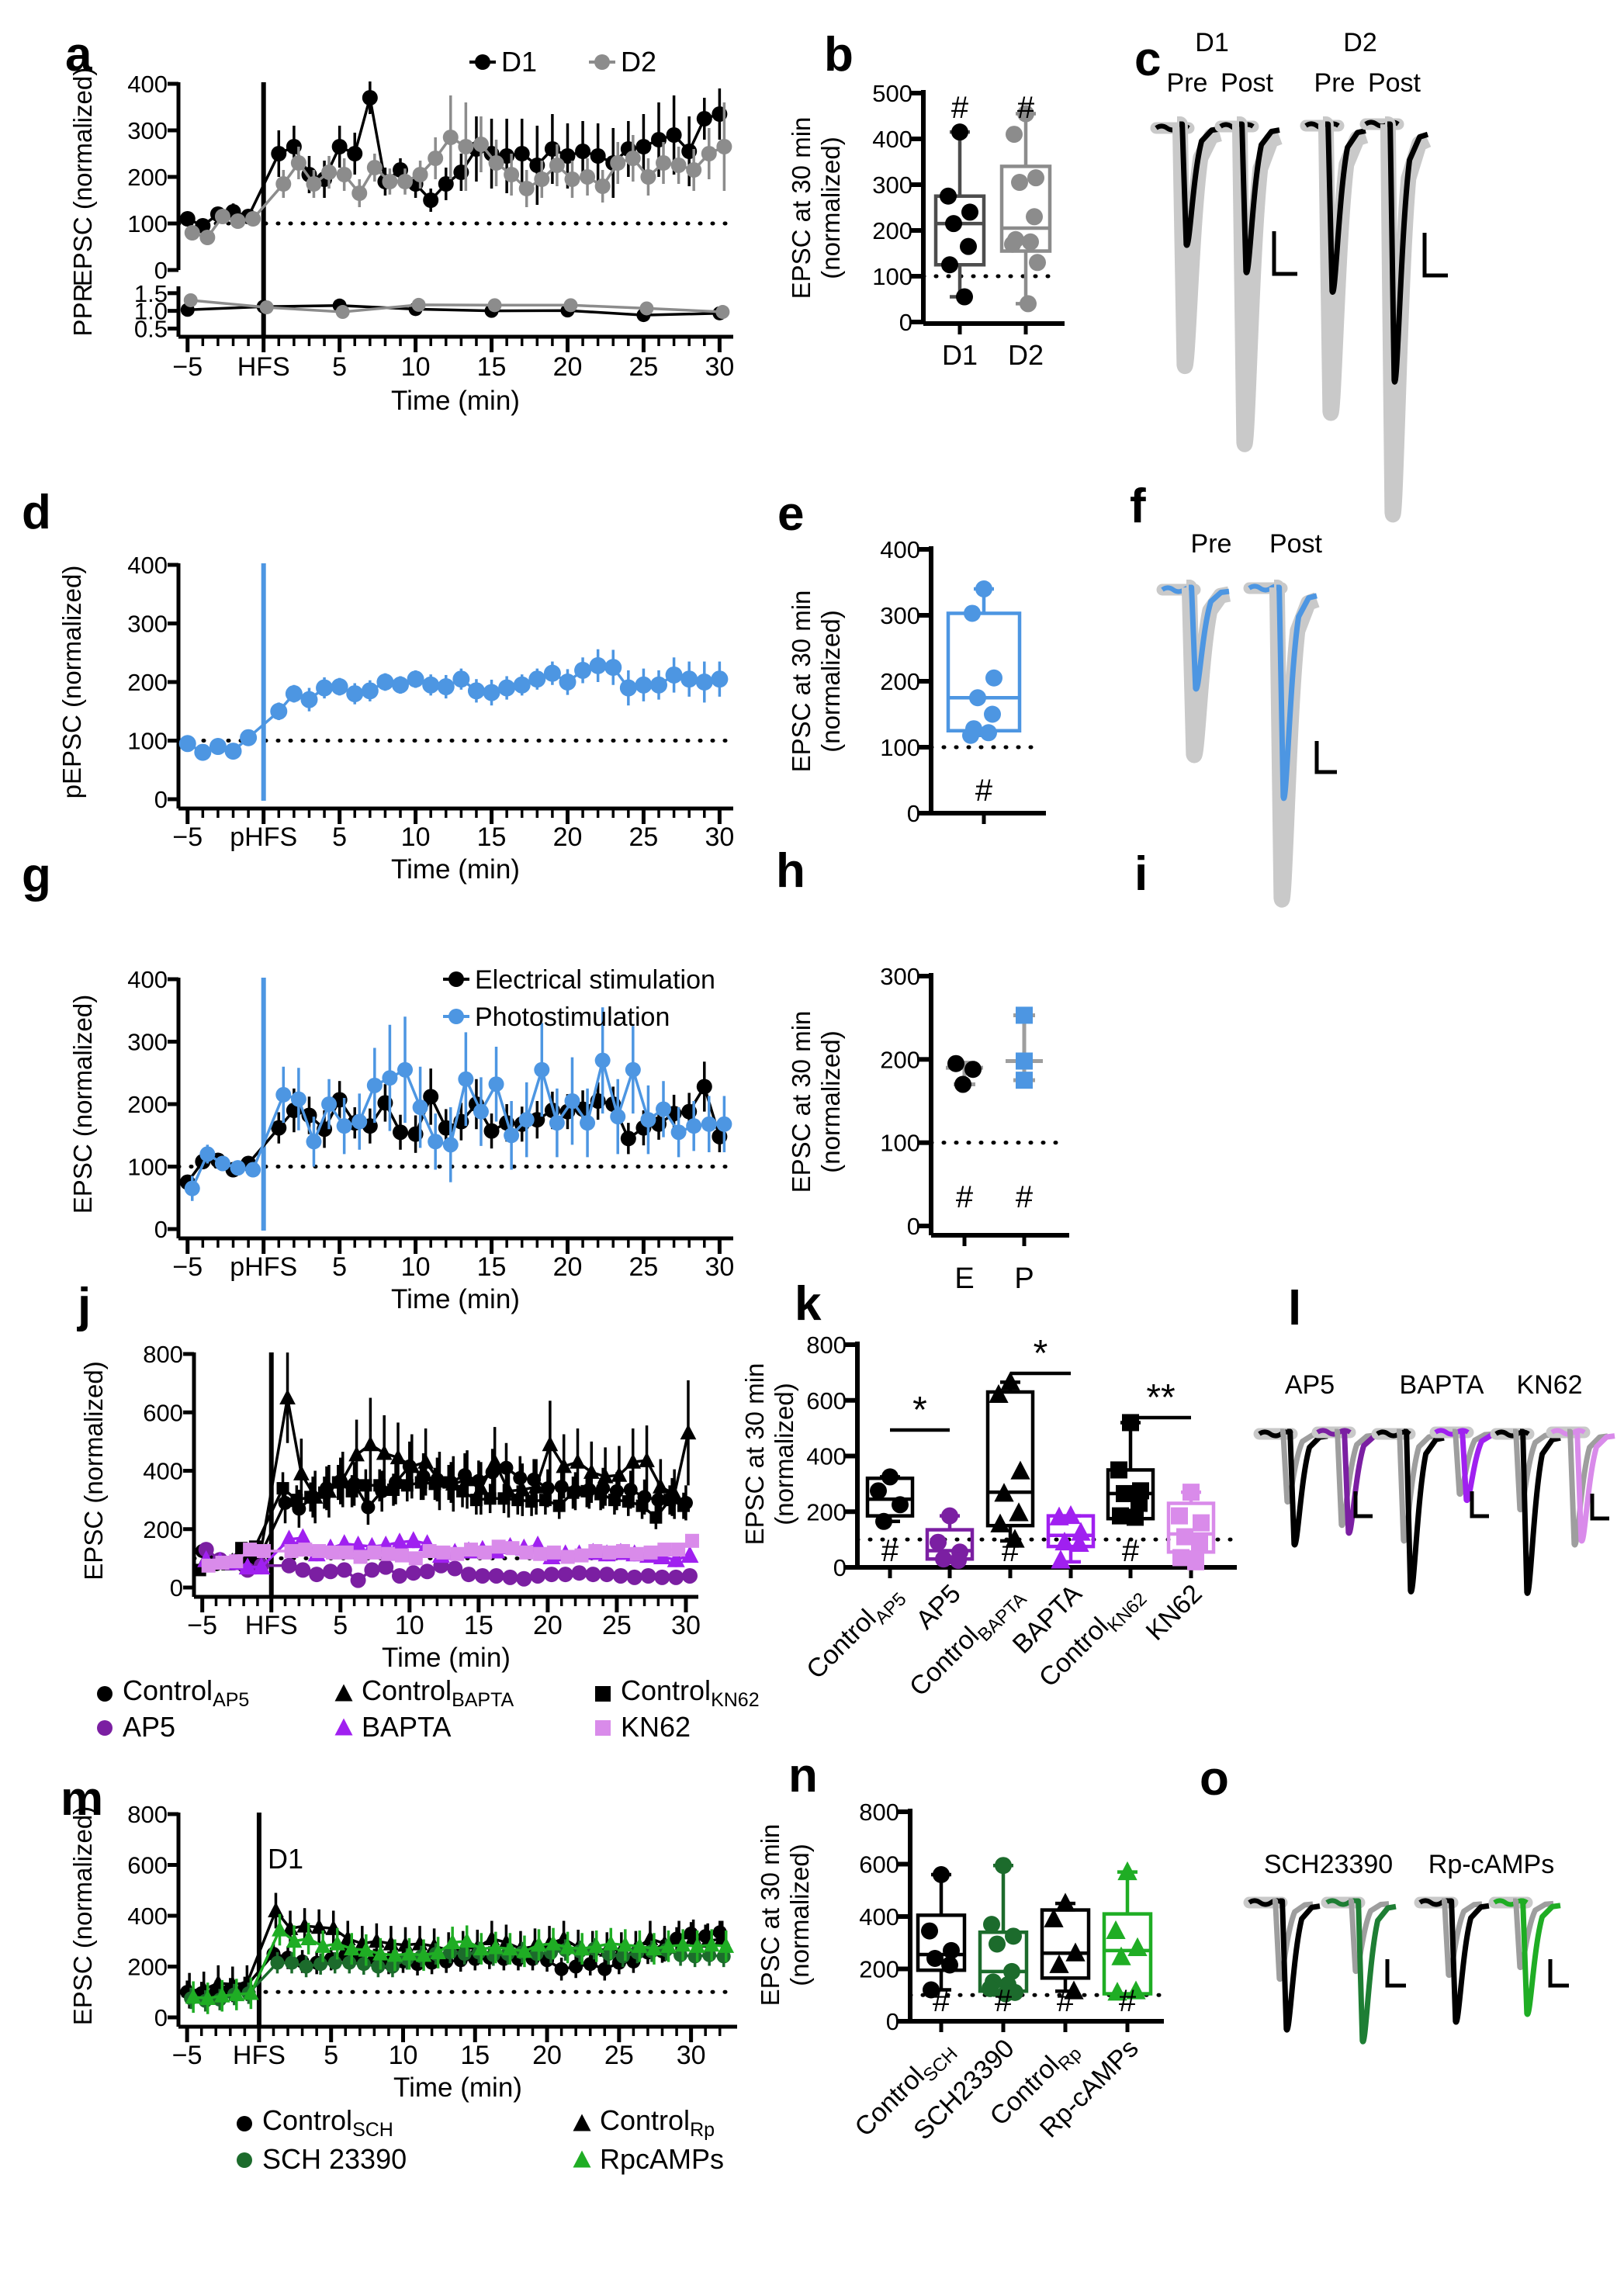 The image size is (1624, 2275). What do you see at coordinates (1187, 83) in the screenshot?
I see `trace-label: Pre` at bounding box center [1187, 83].